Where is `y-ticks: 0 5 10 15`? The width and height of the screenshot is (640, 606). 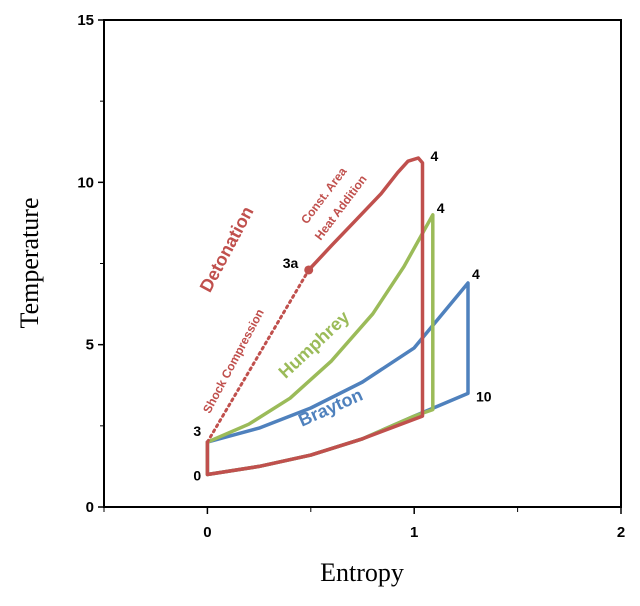 y-ticks: 0 5 10 15 is located at coordinates (90, 264).